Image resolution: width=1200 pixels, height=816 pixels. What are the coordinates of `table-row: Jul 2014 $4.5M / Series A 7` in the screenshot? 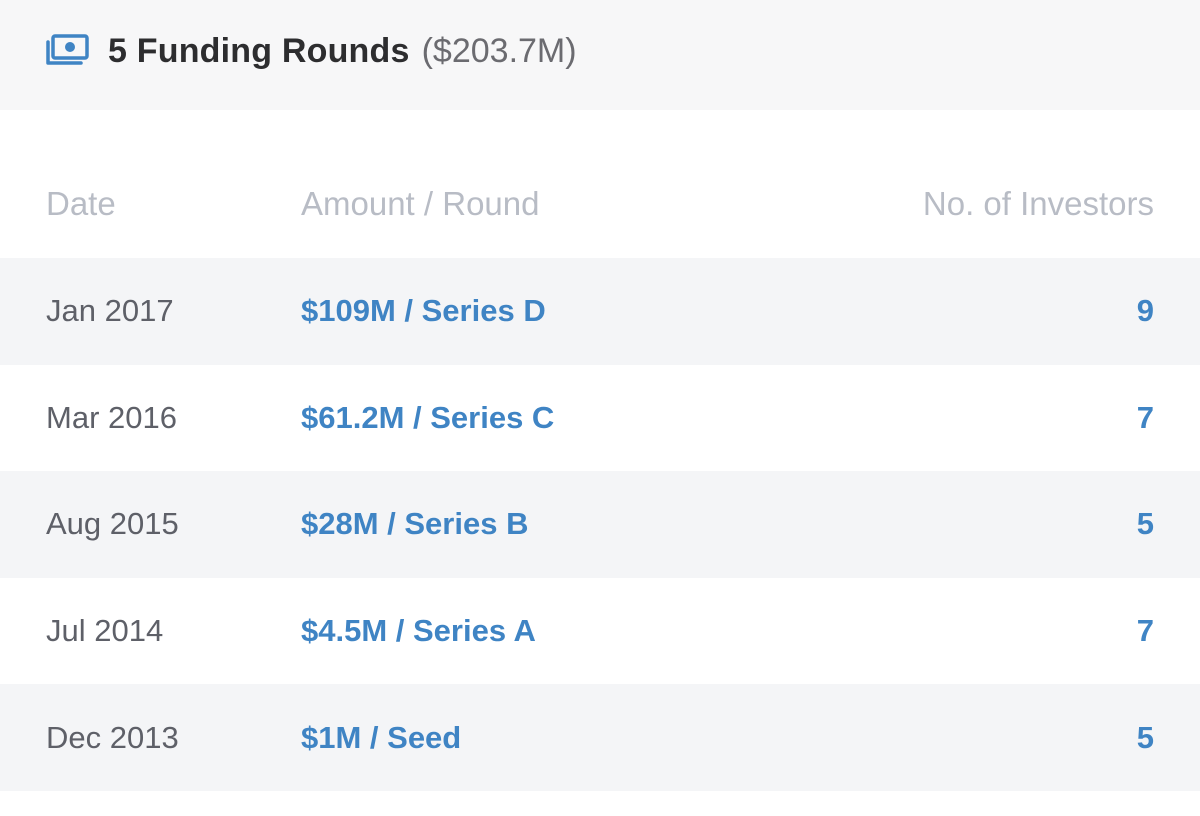 It's located at (600, 631).